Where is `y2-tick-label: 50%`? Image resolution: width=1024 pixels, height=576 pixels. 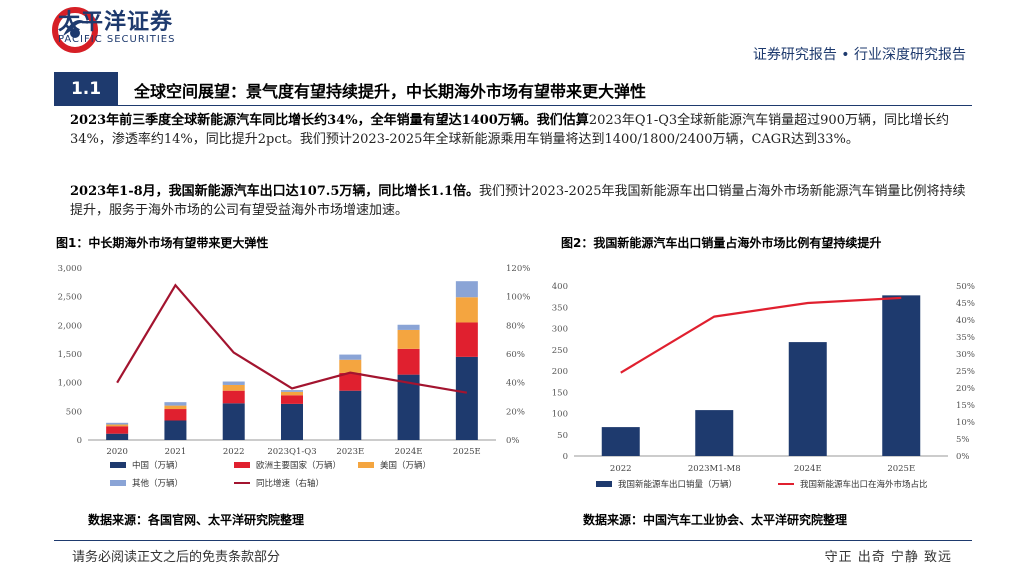
y2-tick-label: 50% is located at coordinates (965, 287).